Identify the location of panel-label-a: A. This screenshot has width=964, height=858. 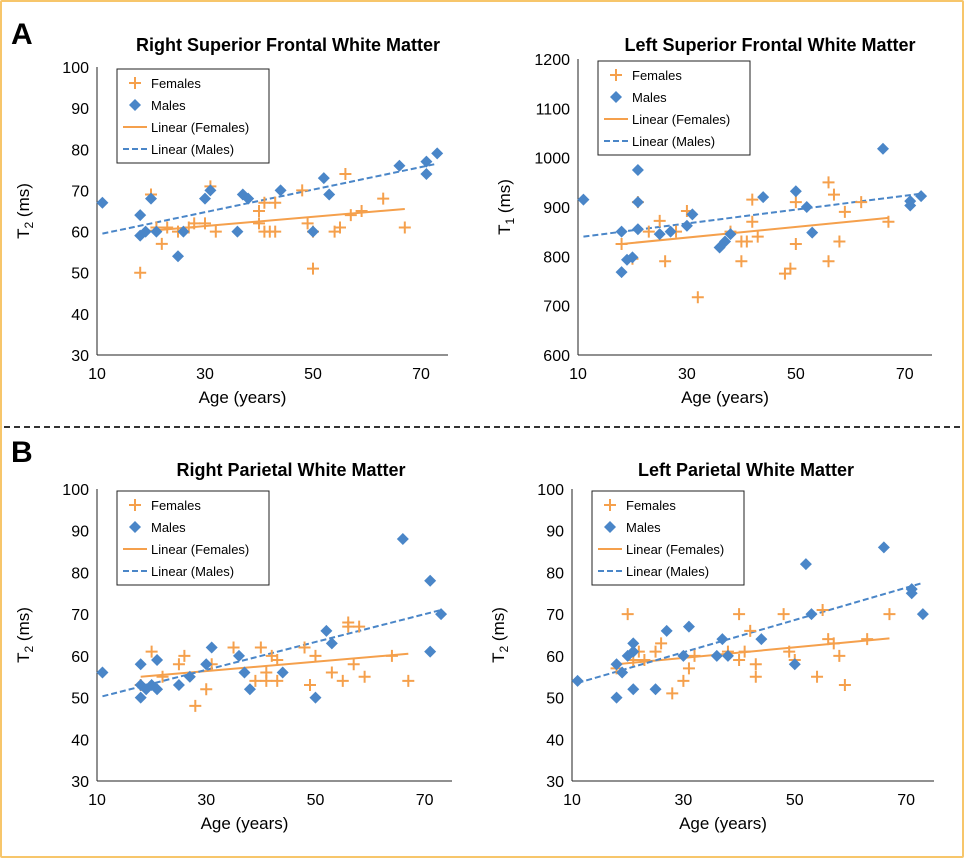
(22, 34).